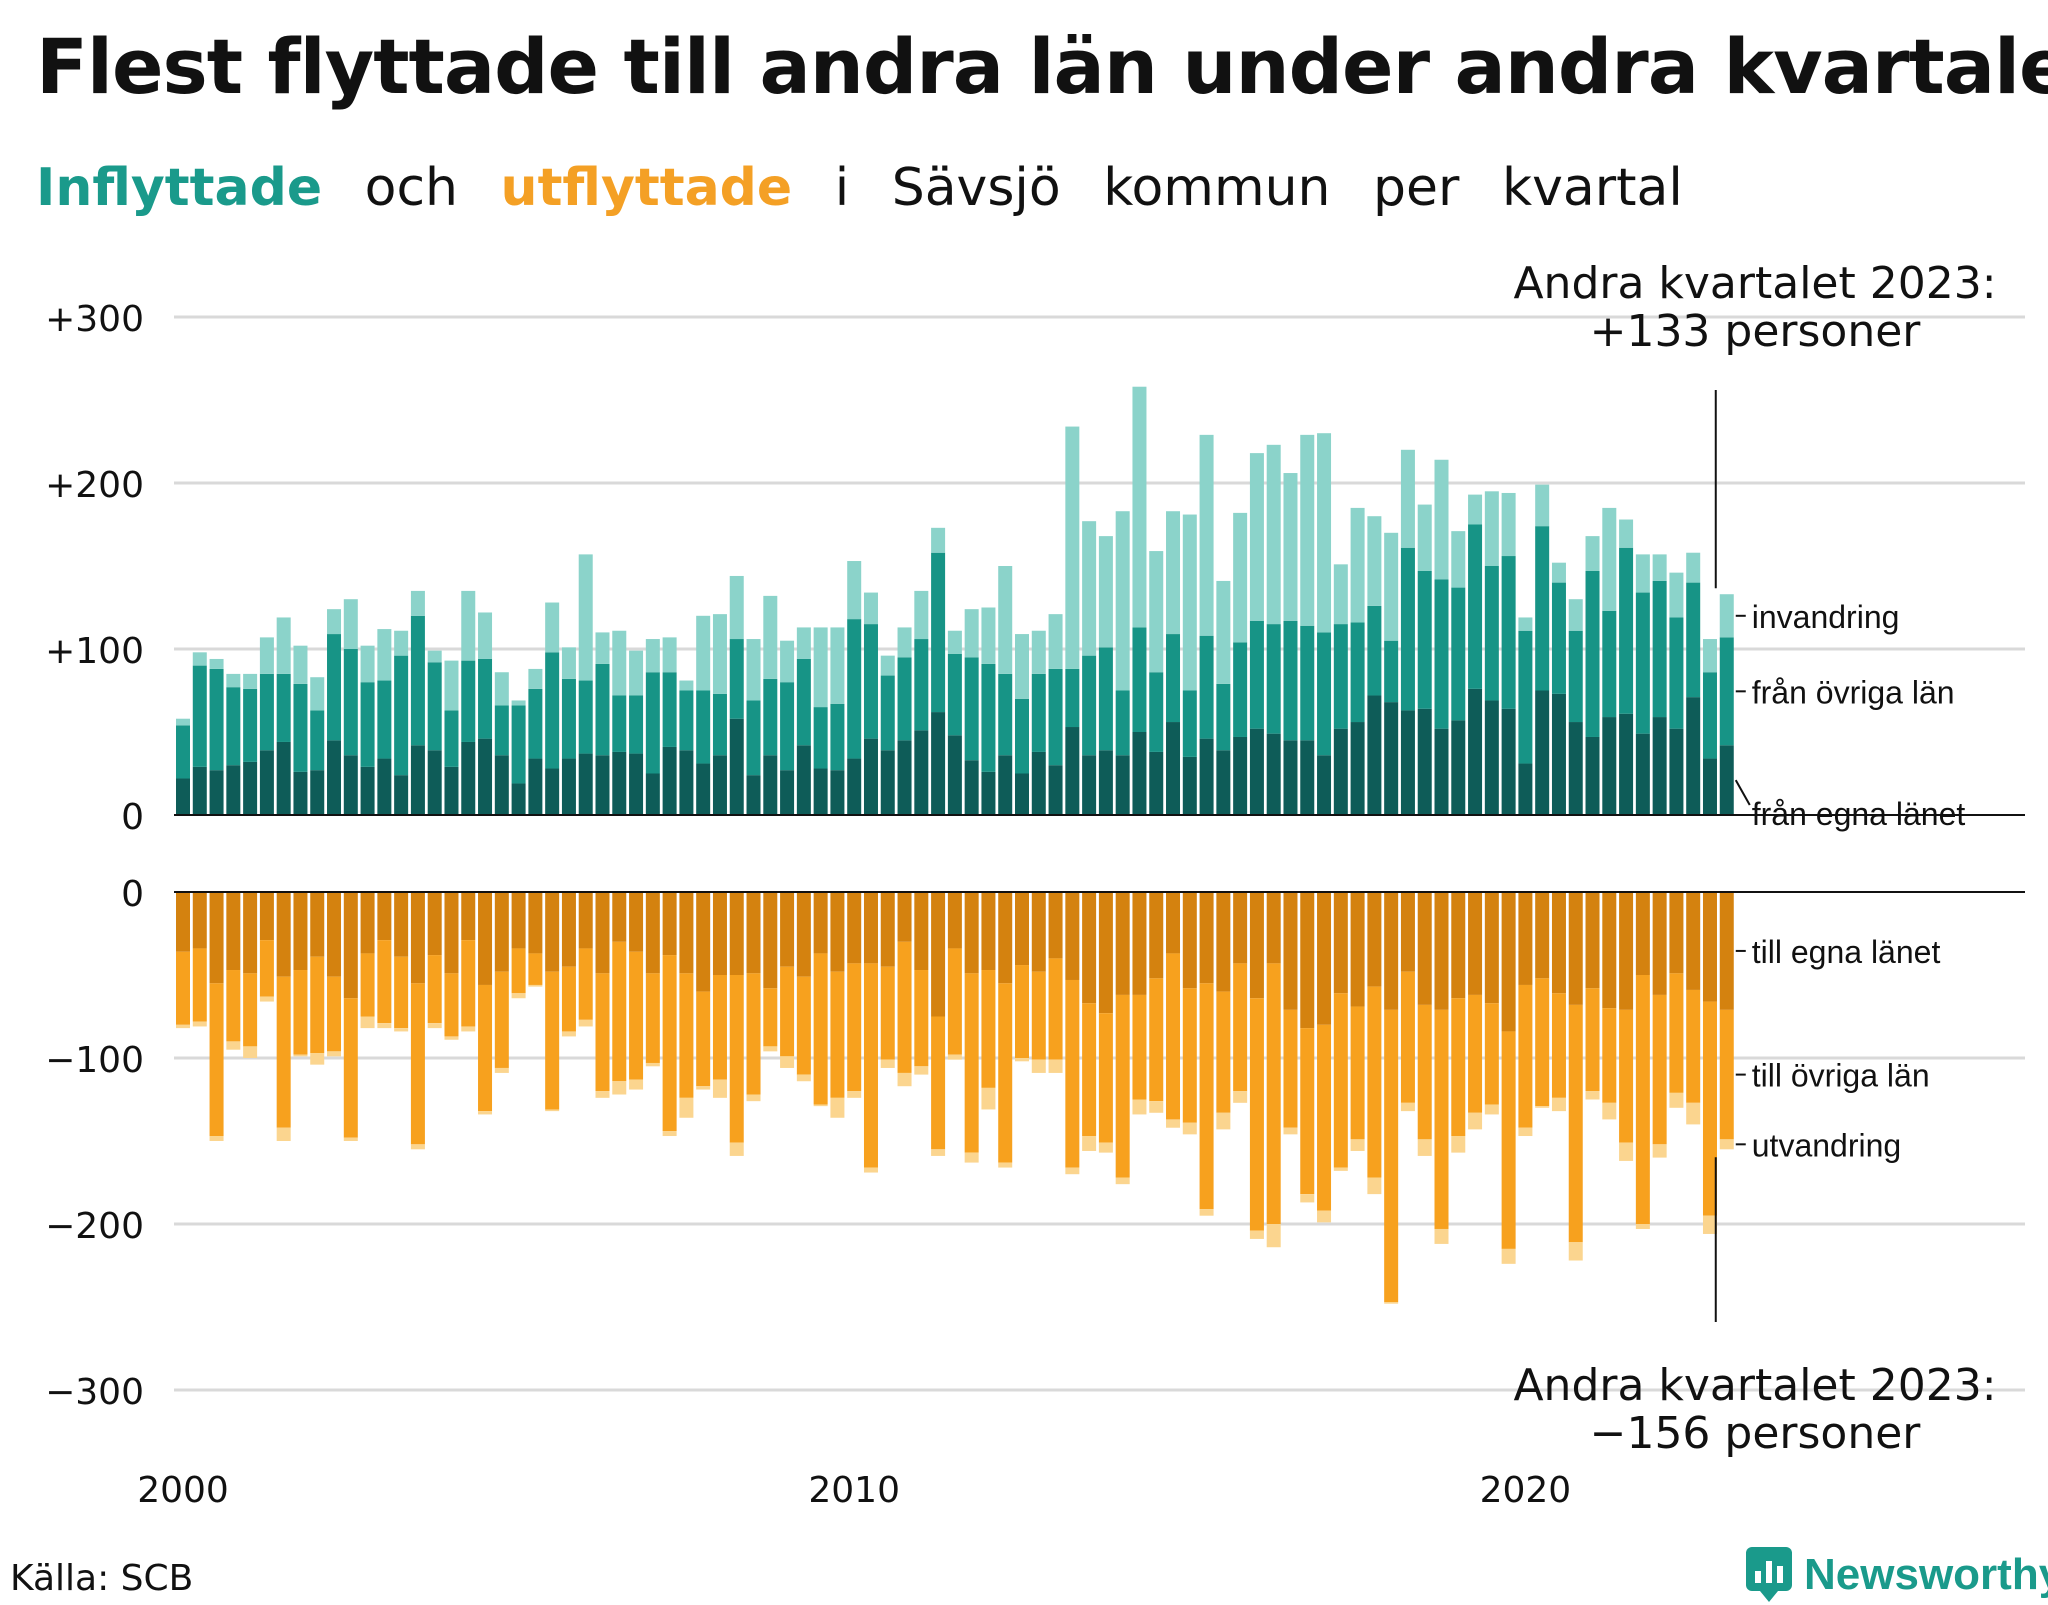 This screenshot has height=1605, width=2048. Describe the element at coordinates (132, 817) in the screenshot. I see `y-tick-label-top: 0` at that location.